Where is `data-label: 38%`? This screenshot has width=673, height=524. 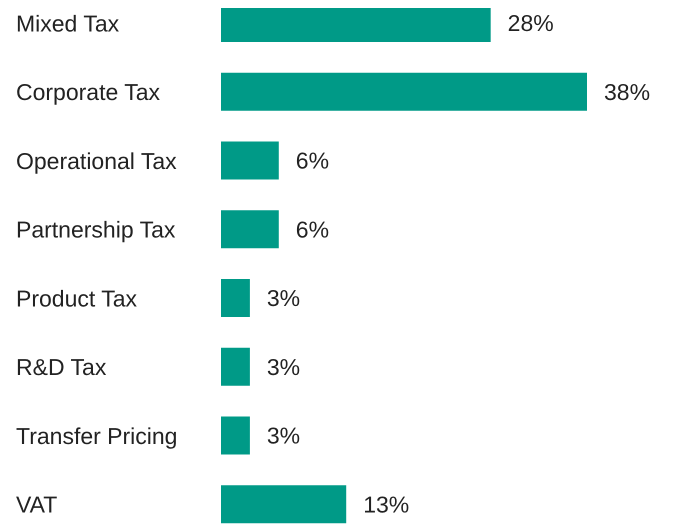
data-label: 38% is located at coordinates (627, 91).